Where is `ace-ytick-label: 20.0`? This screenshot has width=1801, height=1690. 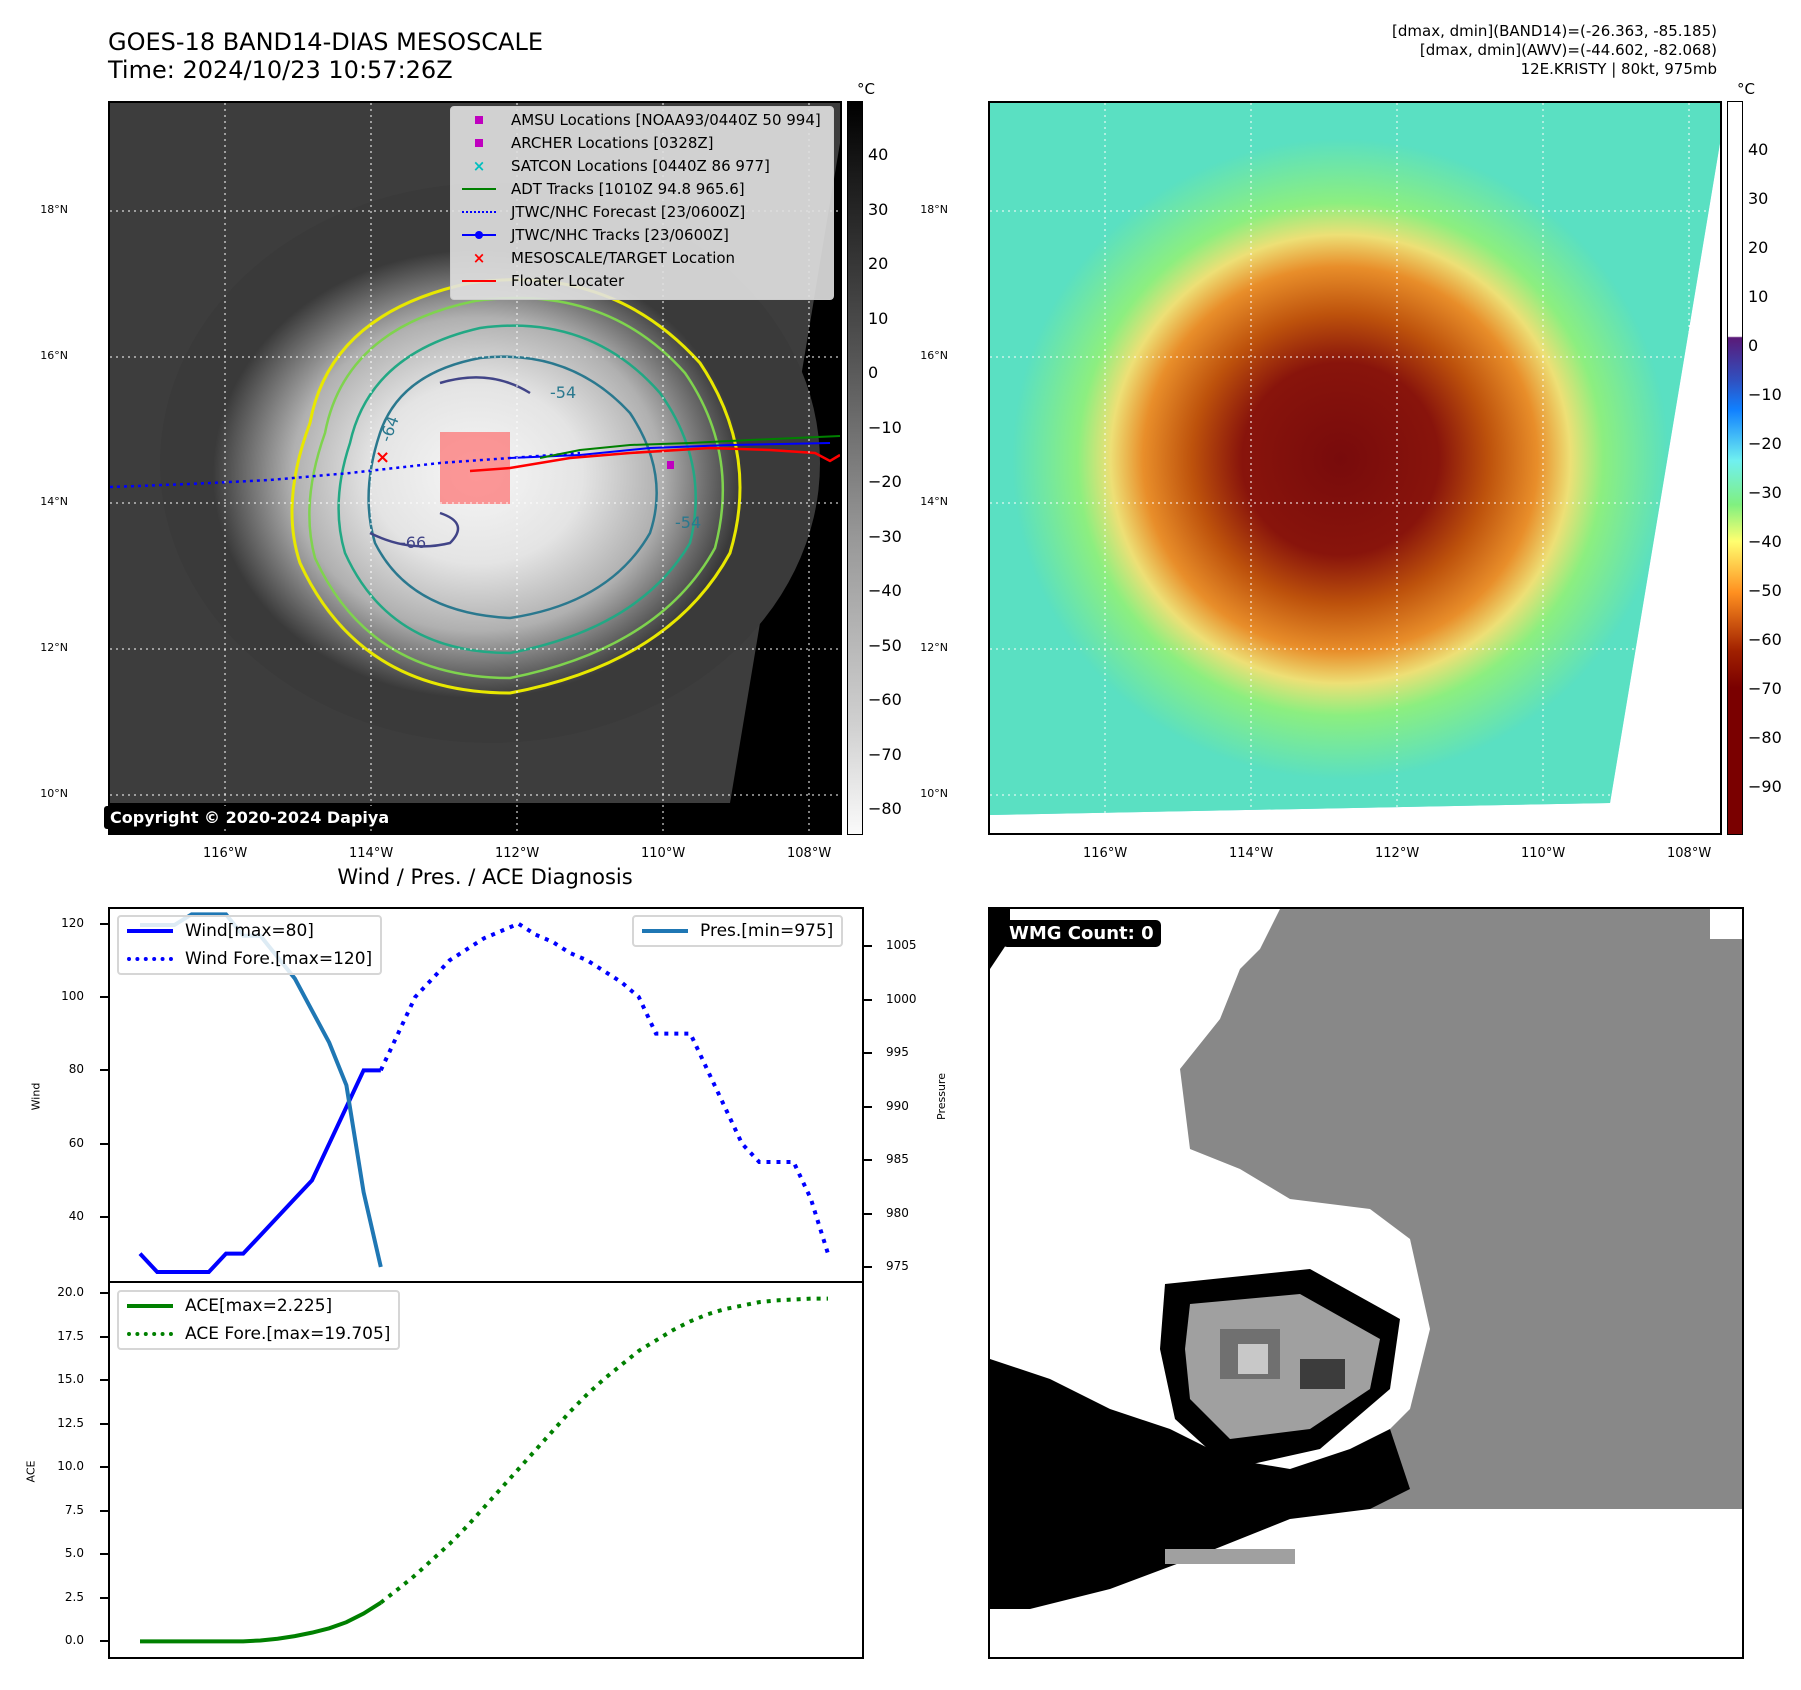 ace-ytick-label: 20.0 is located at coordinates (70, 1292).